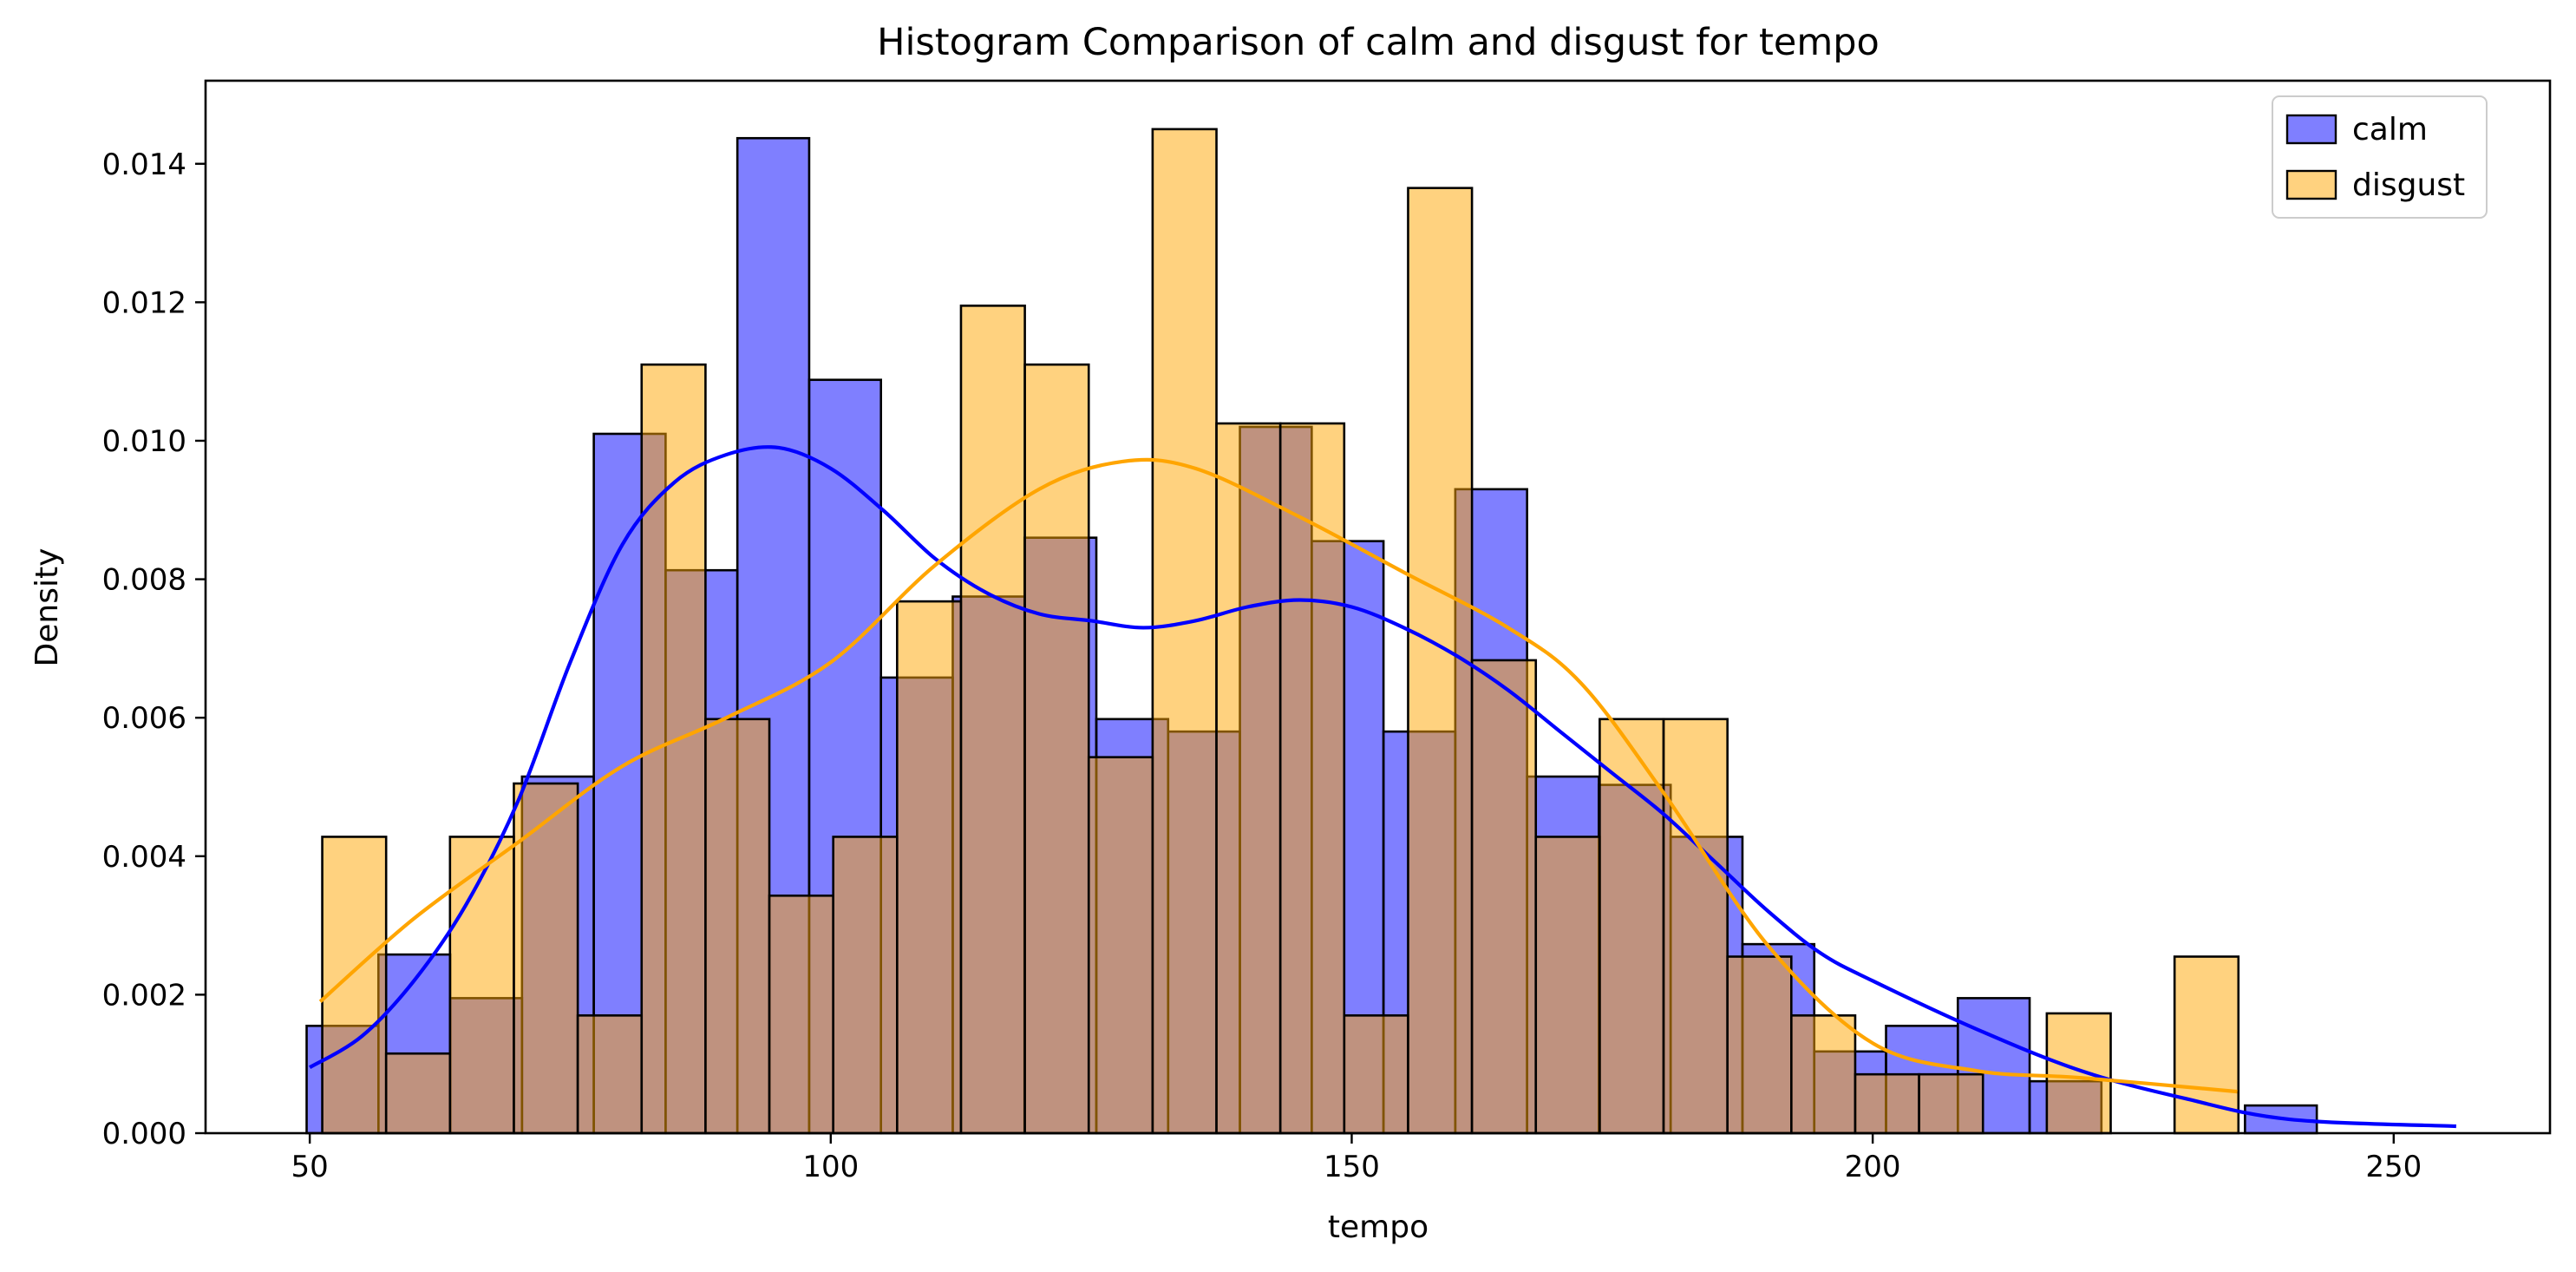  I want to click on x-tick-label: 50, so click(310, 1167).